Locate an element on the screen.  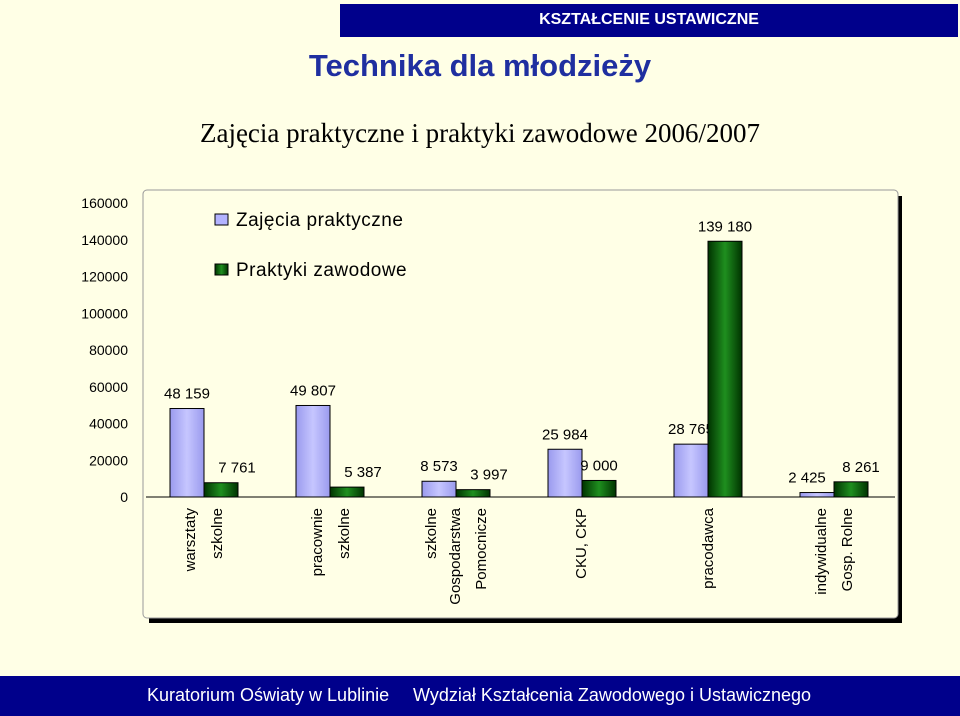
y-tick-label: 40000 is located at coordinates (108, 424).